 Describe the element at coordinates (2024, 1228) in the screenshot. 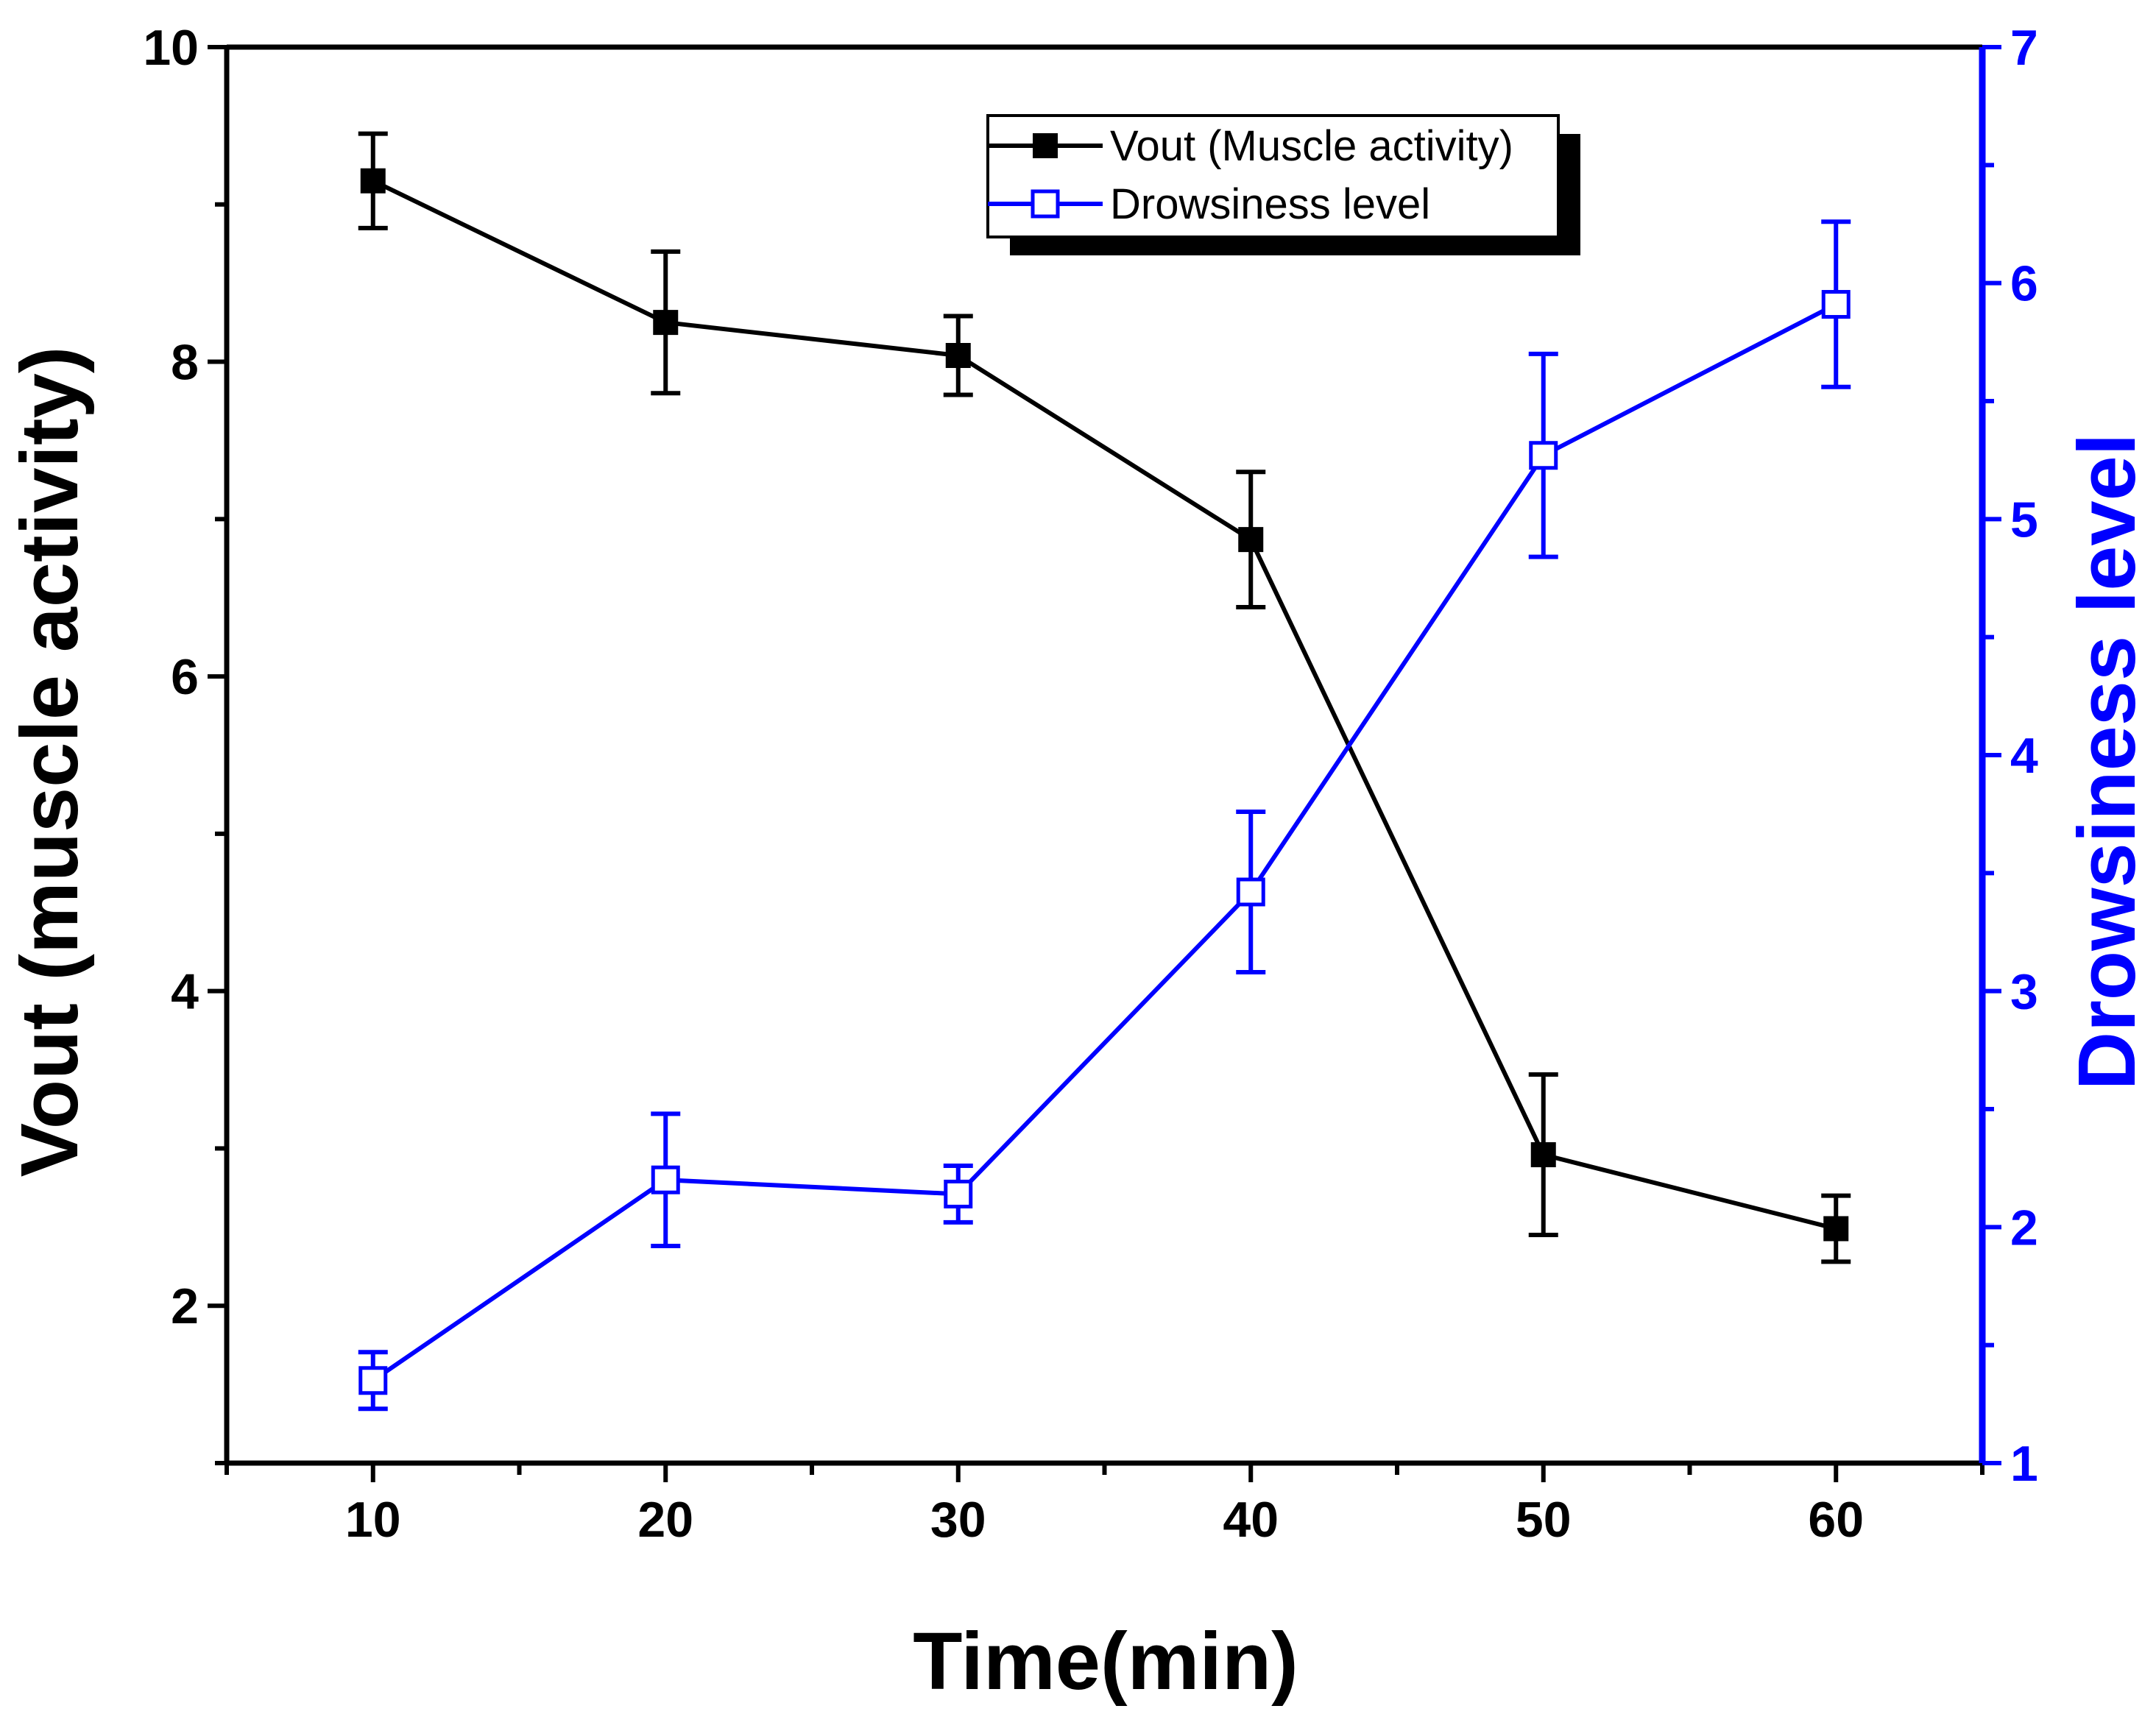

I see `y-right-tick-label: 2` at that location.